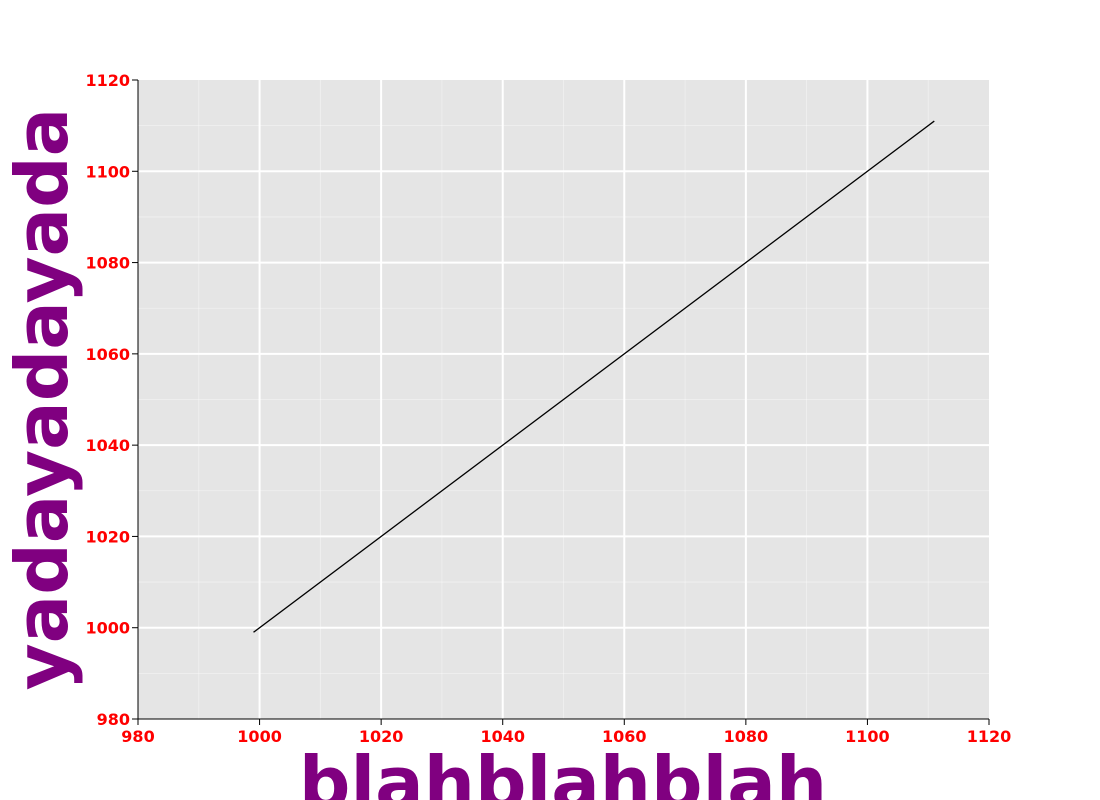 The width and height of the screenshot is (1100, 800). Describe the element at coordinates (107, 445) in the screenshot. I see `y-tick-label: 1040` at that location.